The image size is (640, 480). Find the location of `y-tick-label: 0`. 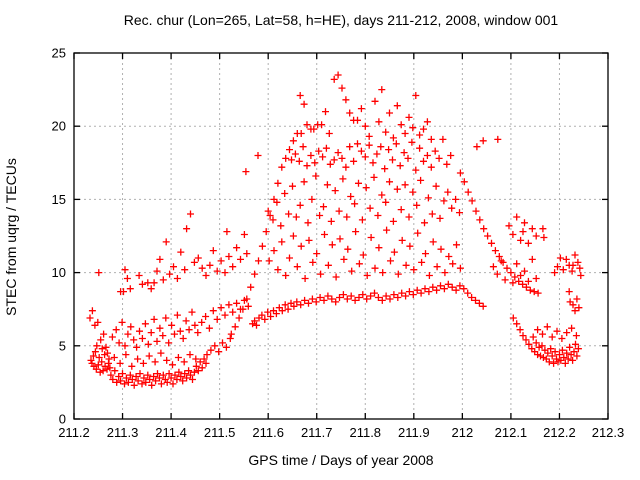

y-tick-label: 0 is located at coordinates (62, 419).